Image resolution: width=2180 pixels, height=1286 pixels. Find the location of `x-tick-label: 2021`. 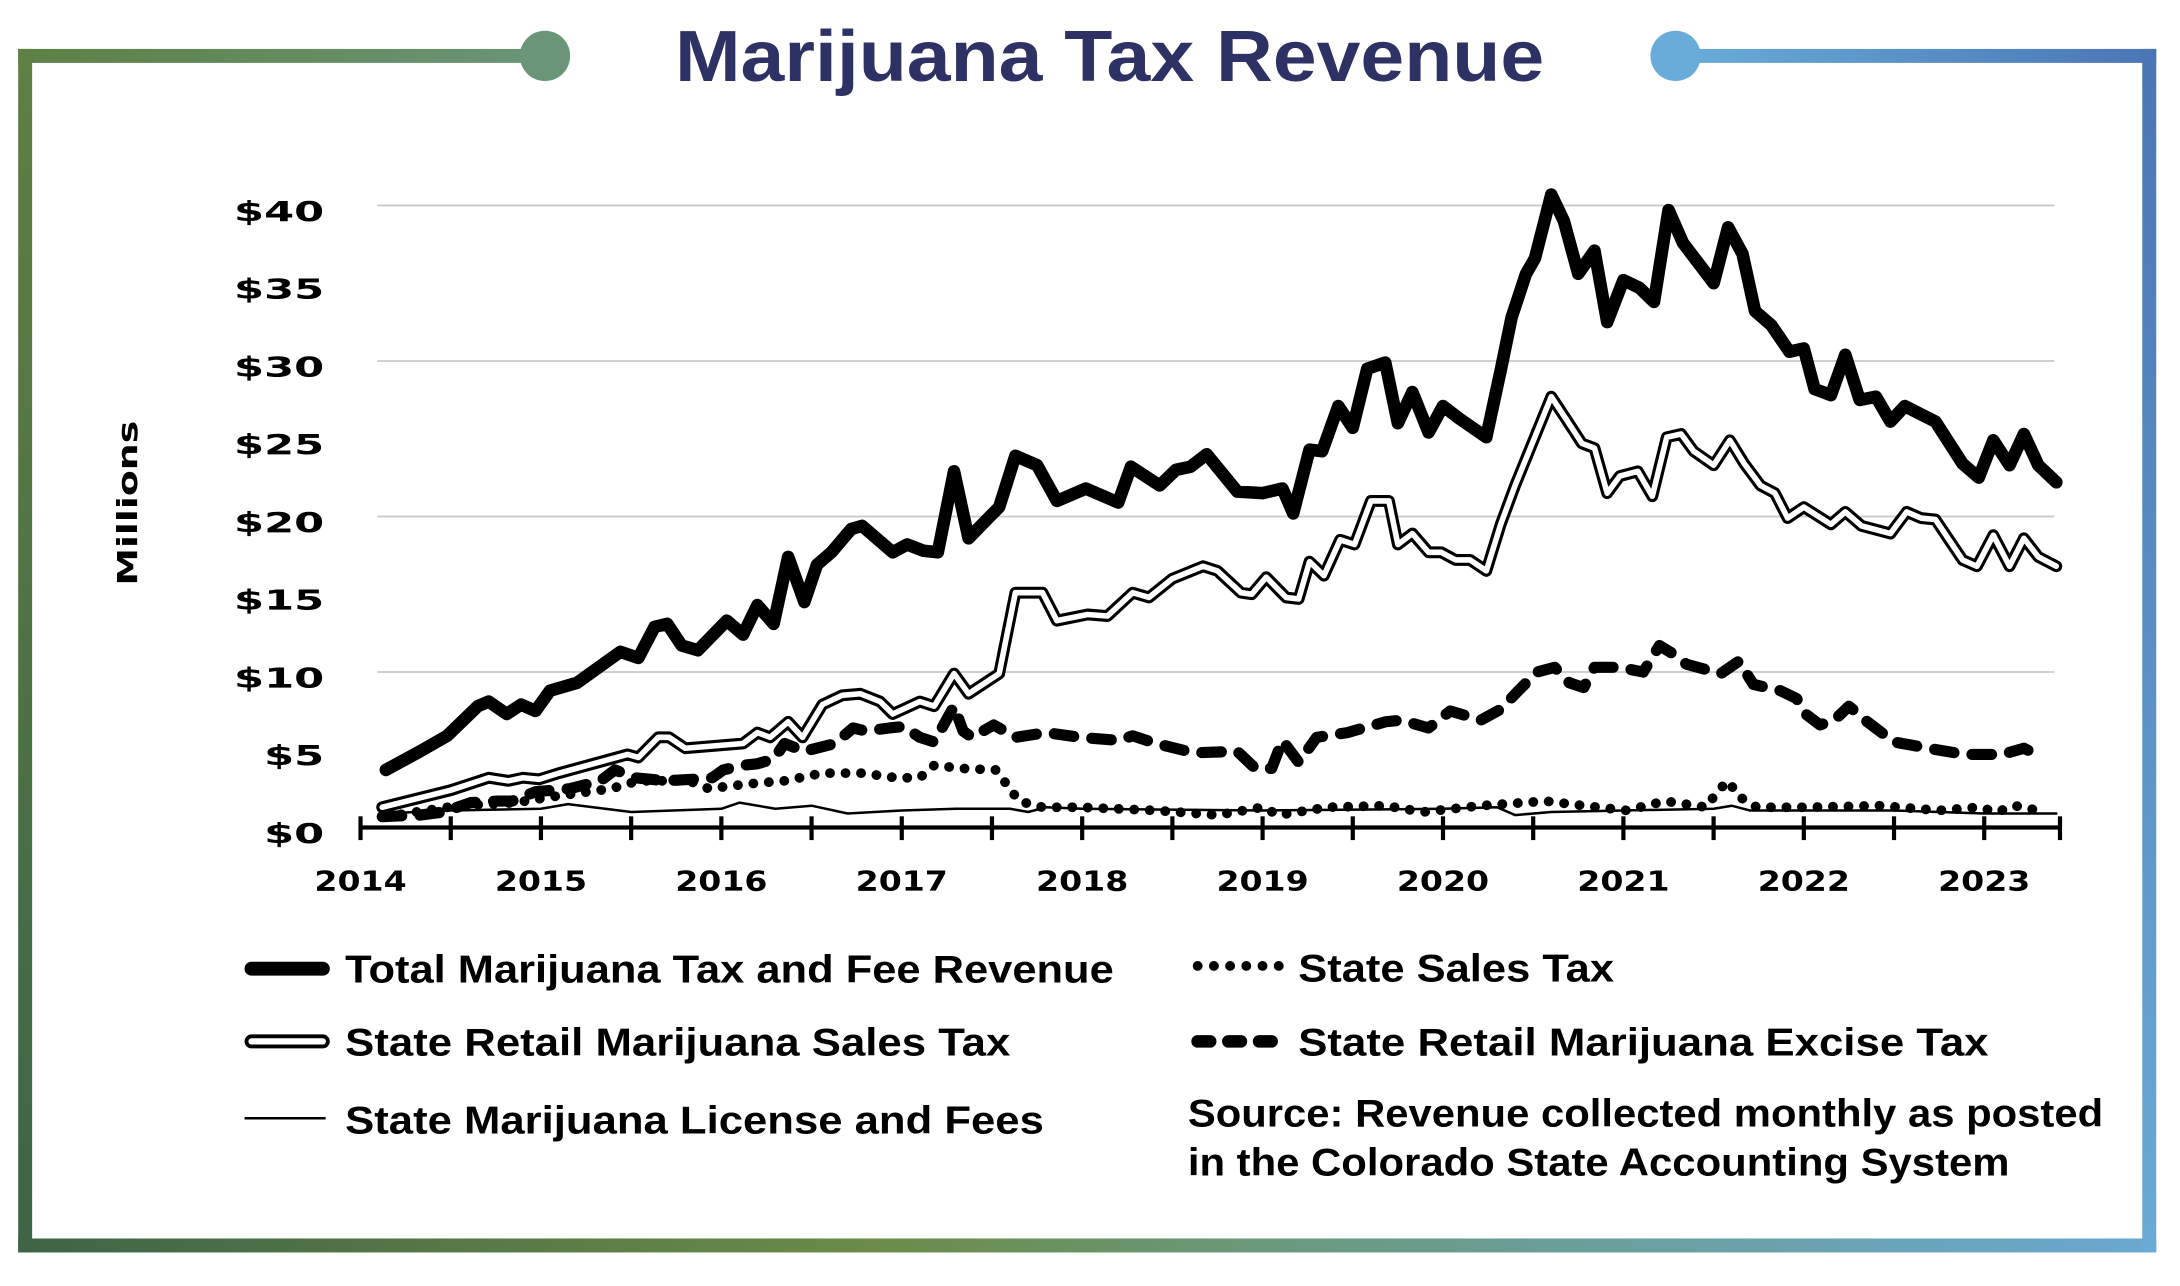

x-tick-label: 2021 is located at coordinates (1623, 880).